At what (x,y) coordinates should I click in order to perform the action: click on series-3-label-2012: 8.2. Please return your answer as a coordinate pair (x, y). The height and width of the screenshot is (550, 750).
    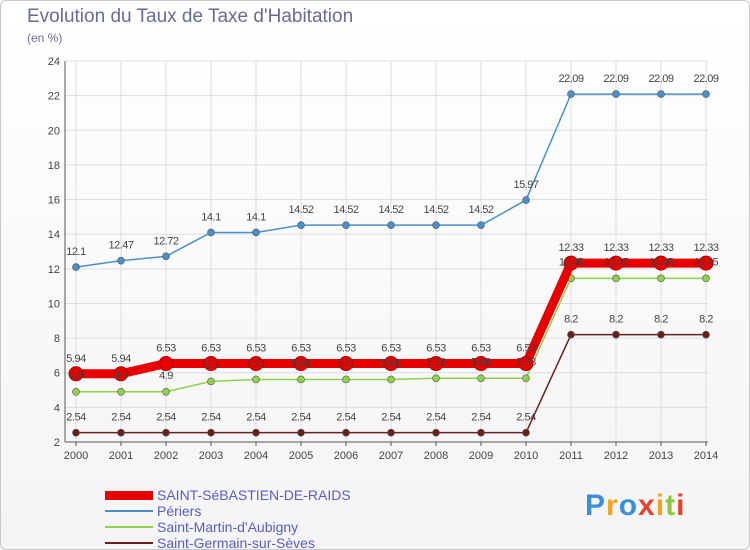
    Looking at the image, I should click on (616, 320).